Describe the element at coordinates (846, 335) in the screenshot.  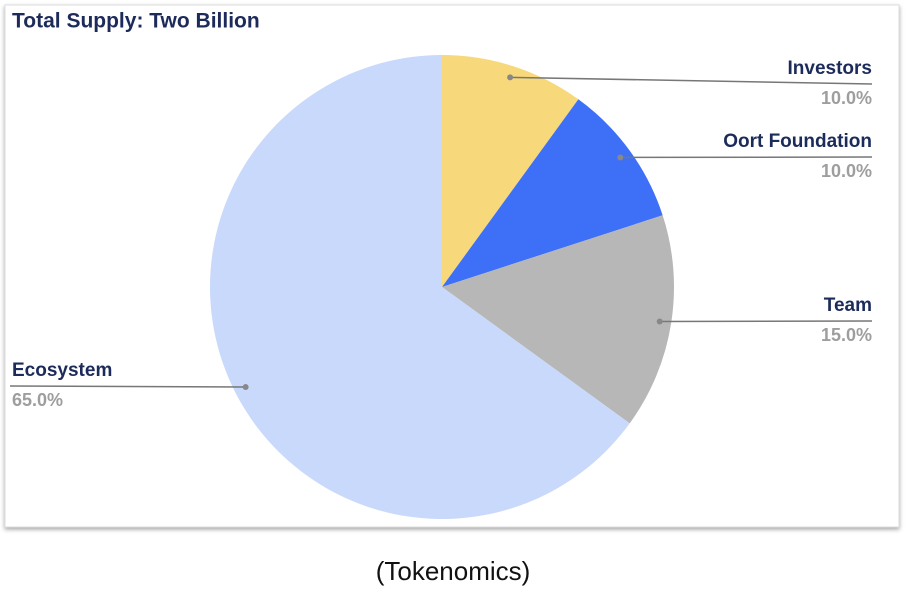
I see `slice-value-label: 15.0%` at that location.